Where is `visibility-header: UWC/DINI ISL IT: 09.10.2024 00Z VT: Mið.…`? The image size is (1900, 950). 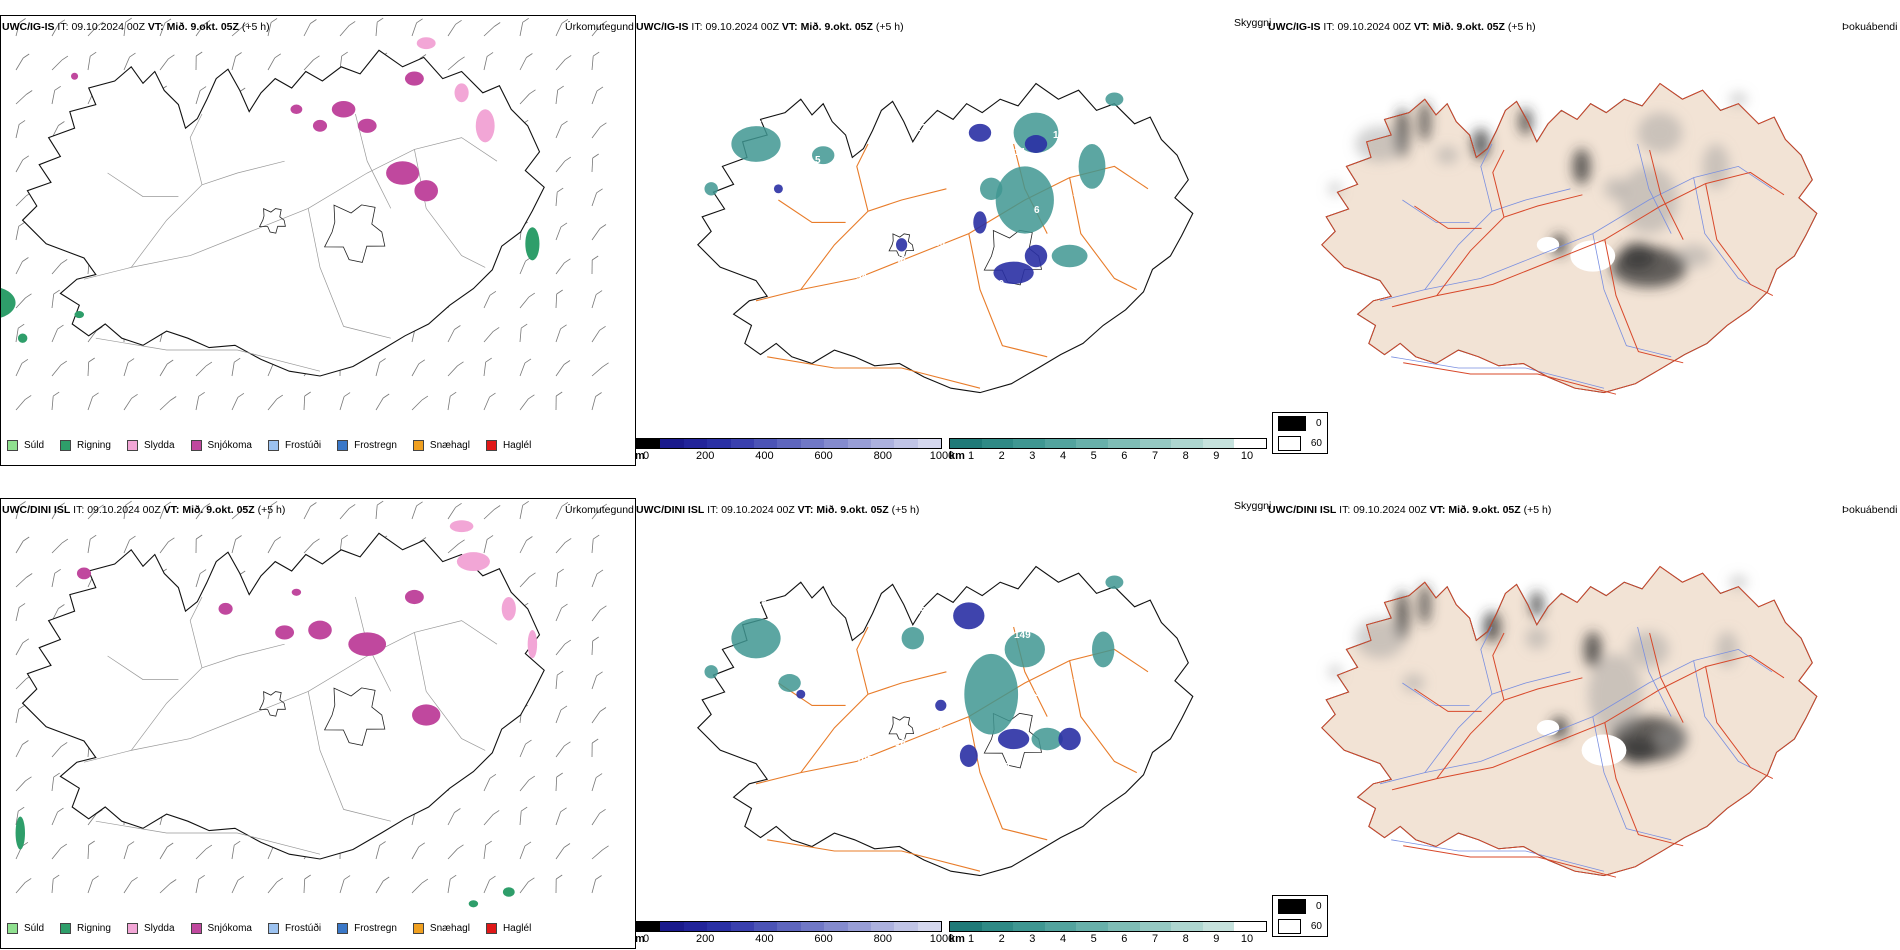 visibility-header: UWC/DINI ISL IT: 09.10.2024 00Z VT: Mið.… is located at coordinates (778, 510).